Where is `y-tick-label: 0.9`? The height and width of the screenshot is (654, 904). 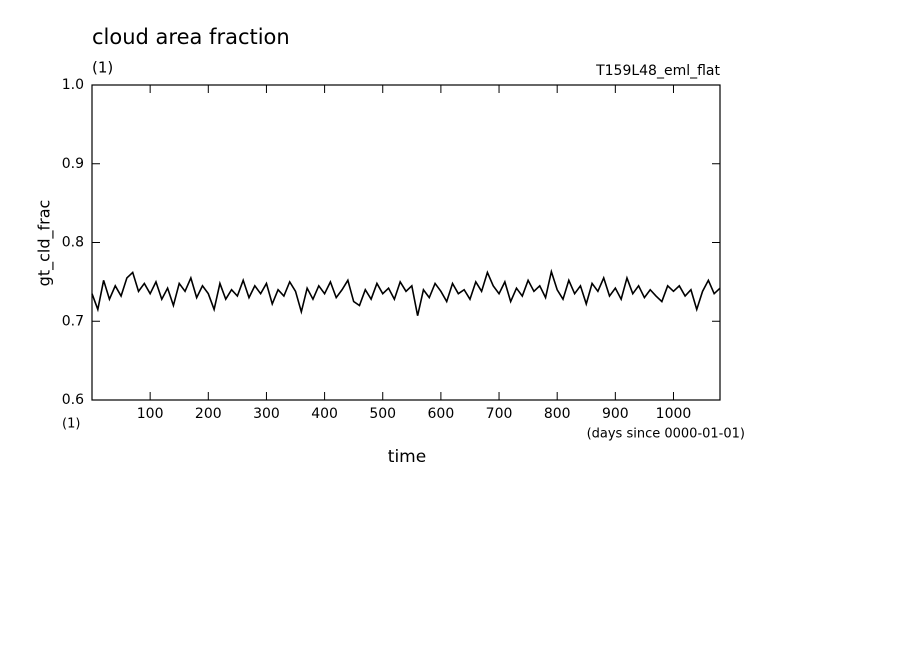
y-tick-label: 0.9 is located at coordinates (73, 164).